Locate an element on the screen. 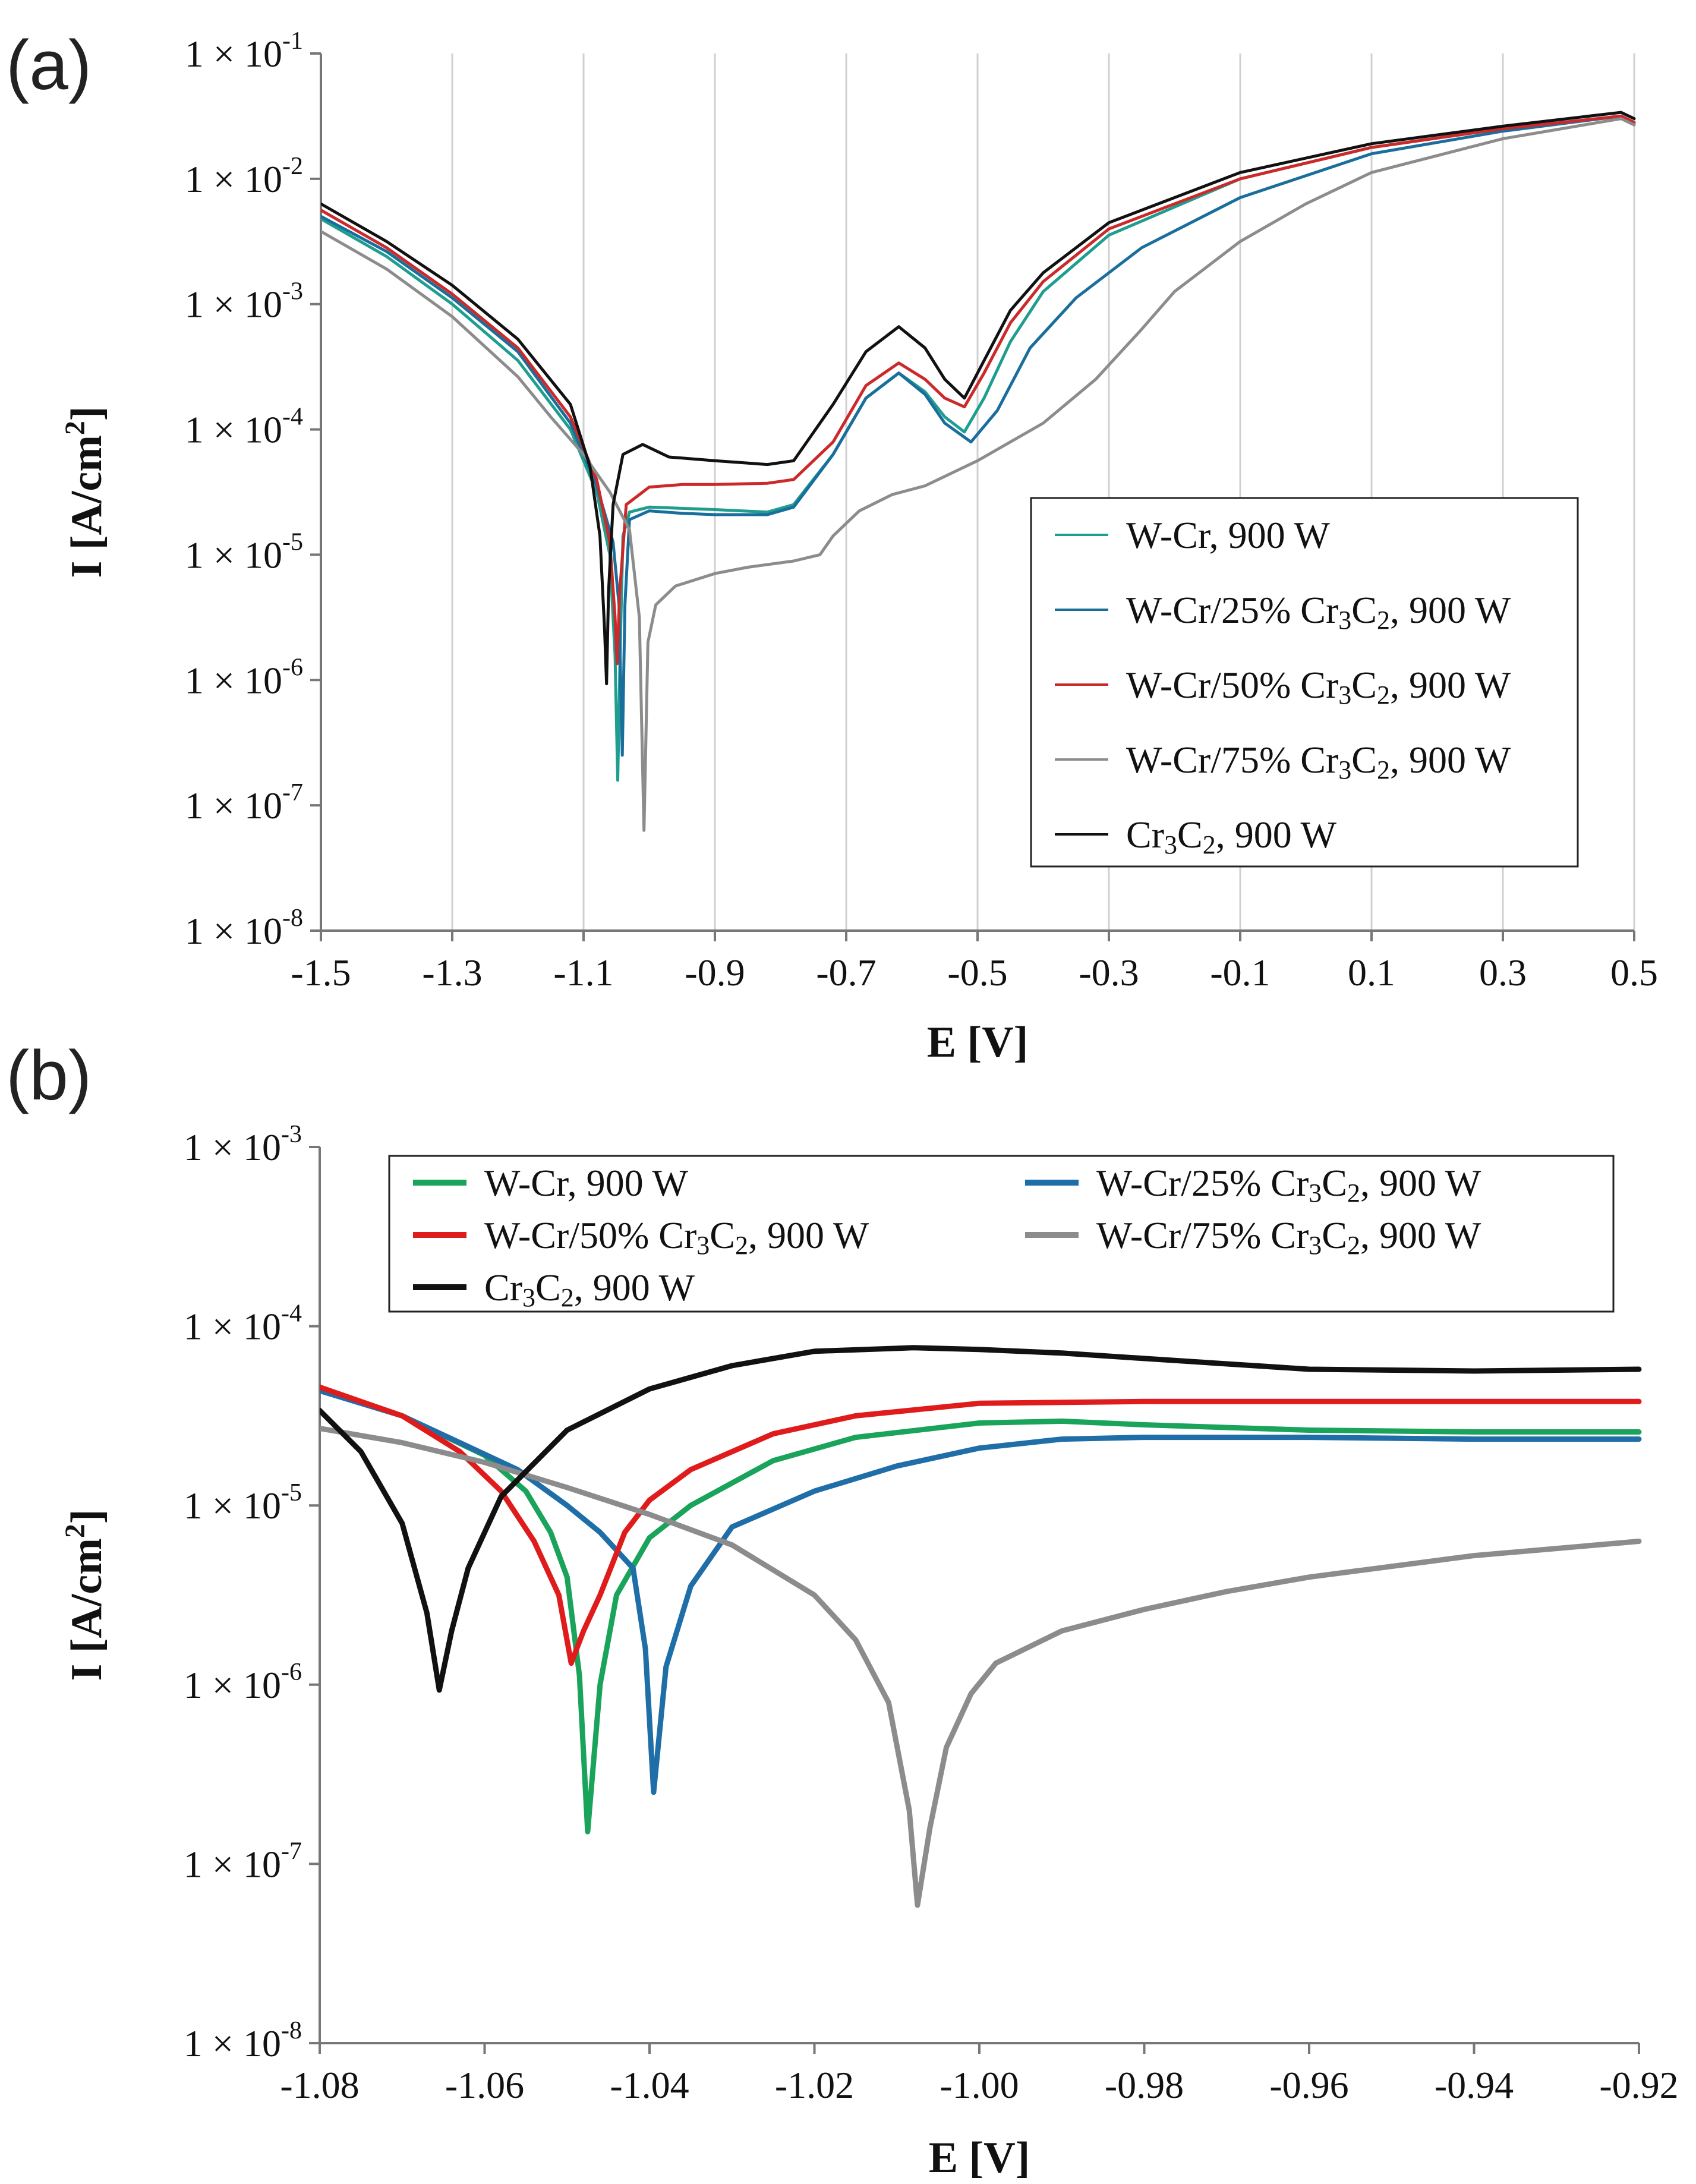 This screenshot has height=2184, width=1696. y-tick-exponent: -4 is located at coordinates (291, 1314).